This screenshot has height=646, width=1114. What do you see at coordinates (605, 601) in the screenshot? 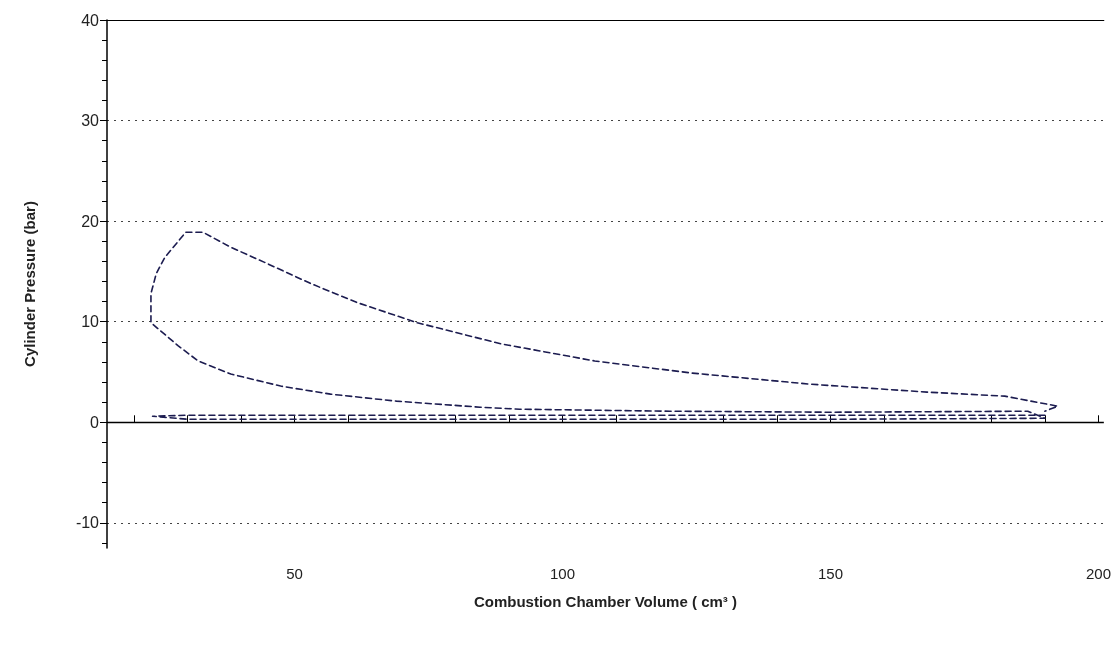
I see `x-axis-title: Combustion Chamber Volume ( cm³ )` at bounding box center [605, 601].